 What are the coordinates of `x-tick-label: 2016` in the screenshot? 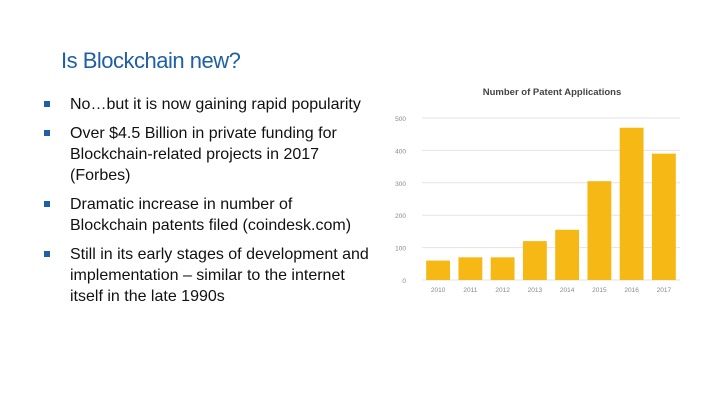 It's located at (631, 290).